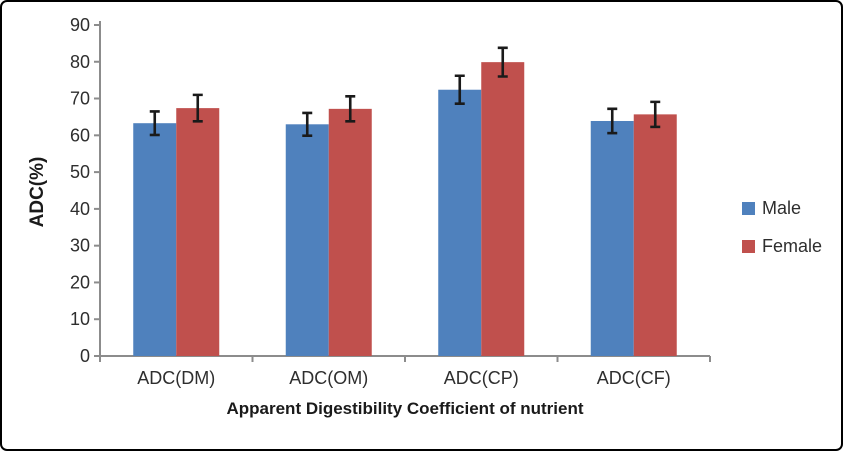 The width and height of the screenshot is (843, 451). Describe the element at coordinates (634, 378) in the screenshot. I see `category-label: ADC(CF)` at that location.